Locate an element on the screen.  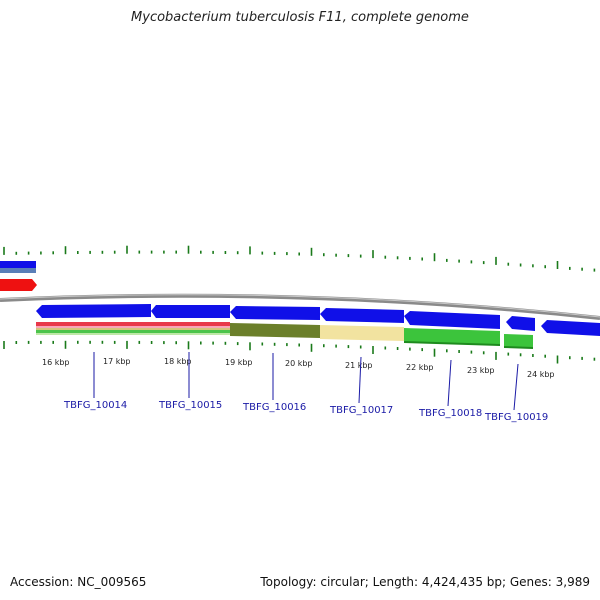
gene-arrows is located at coordinates (318, 320).